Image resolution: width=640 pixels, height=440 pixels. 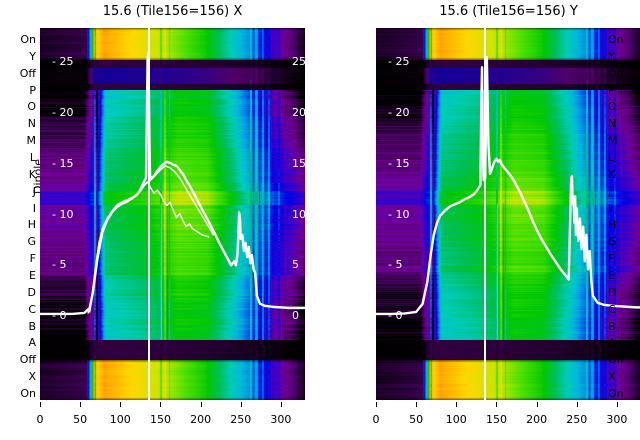 What do you see at coordinates (617, 419) in the screenshot?
I see `x-tick-label-y-300: 300` at bounding box center [617, 419].